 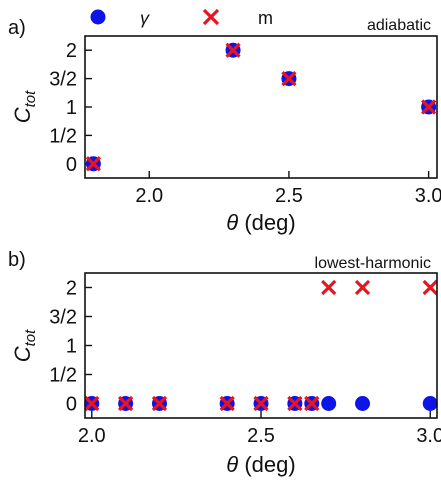 I want to click on panel-a-y-ticks: 0 1/2 1 3/2 2, so click(x=70, y=108).